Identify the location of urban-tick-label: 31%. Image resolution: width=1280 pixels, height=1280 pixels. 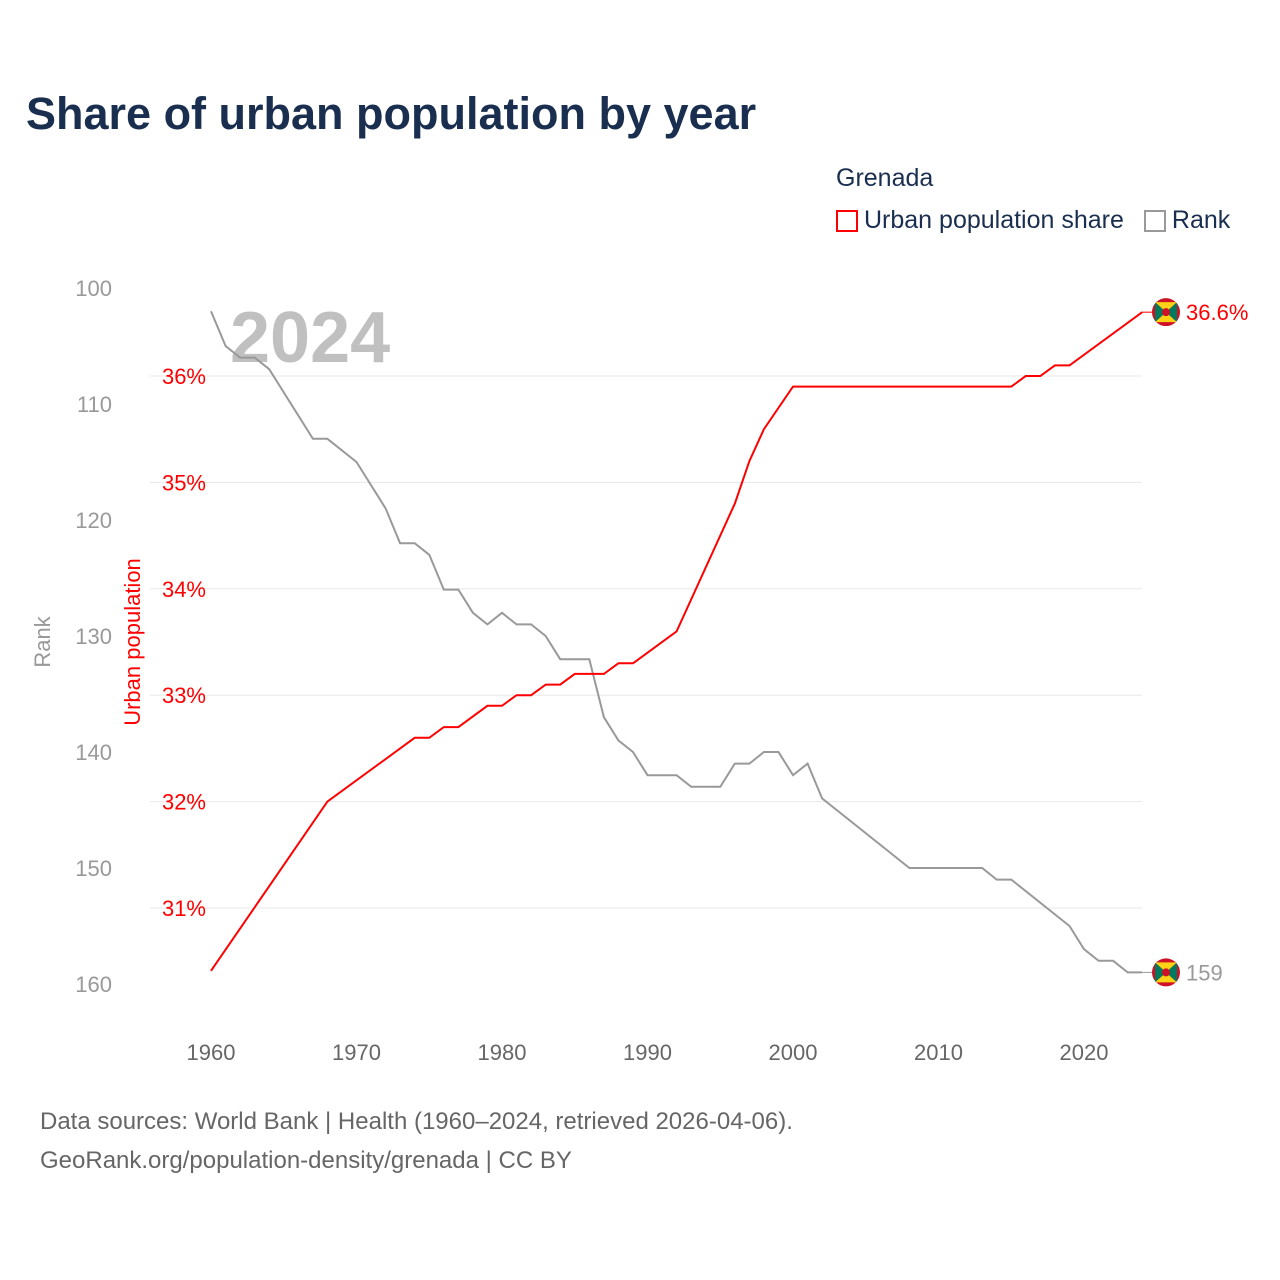
(184, 908).